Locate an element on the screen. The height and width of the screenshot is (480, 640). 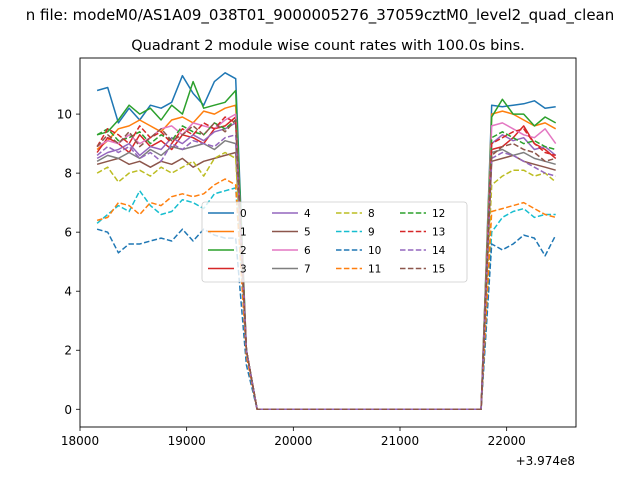
legend-label-12: 12 is located at coordinates (438, 214).